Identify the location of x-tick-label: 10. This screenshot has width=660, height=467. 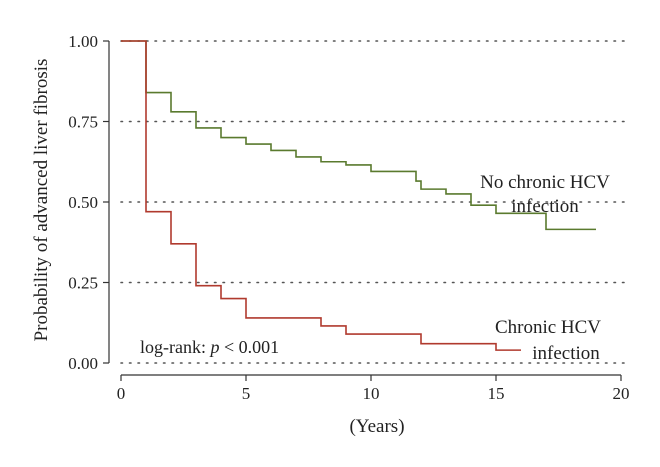
(371, 393).